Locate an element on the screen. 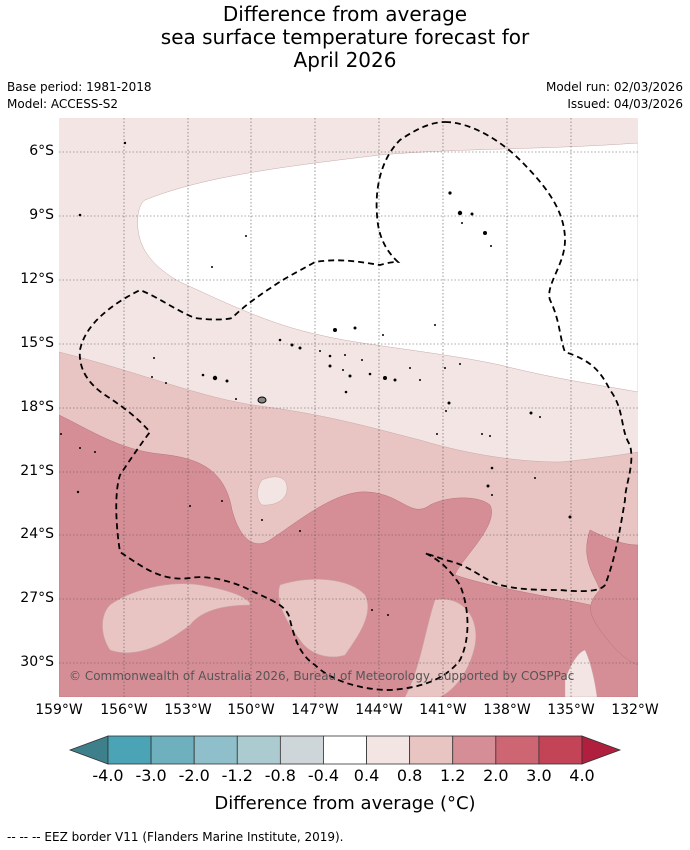 The image size is (690, 850). colorbar-tick-label: 0.8 is located at coordinates (409, 775).